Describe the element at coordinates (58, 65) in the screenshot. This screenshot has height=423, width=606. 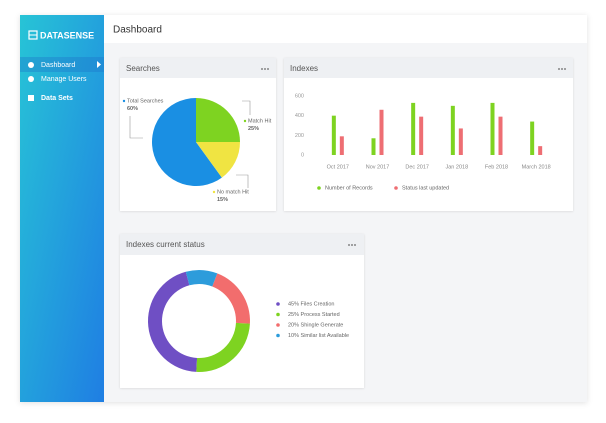
I see `nav-item: Dashboard` at that location.